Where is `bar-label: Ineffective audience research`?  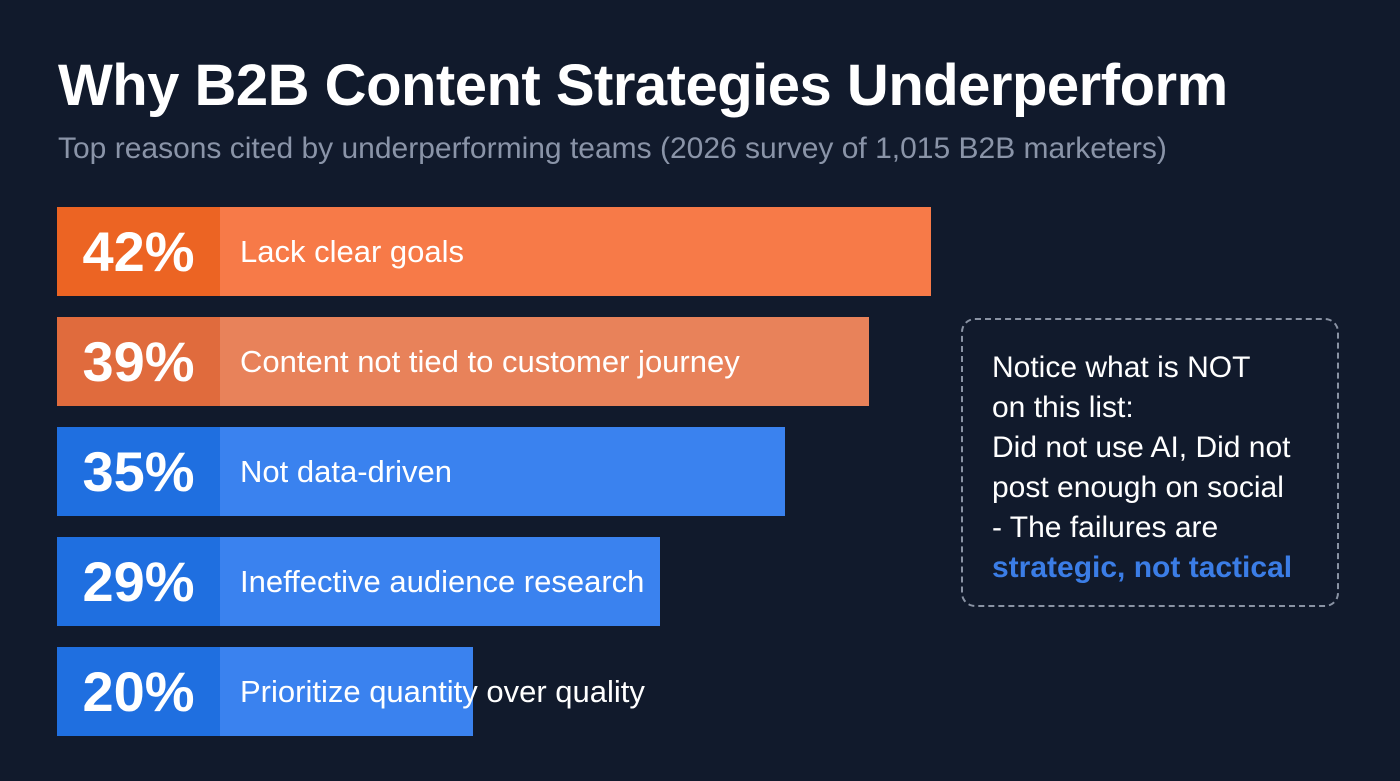 bar-label: Ineffective audience research is located at coordinates (442, 581).